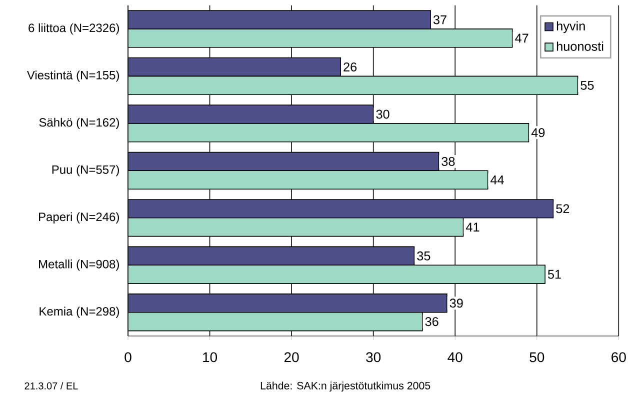 Image resolution: width=636 pixels, height=400 pixels. I want to click on x-tick-label: 40, so click(455, 357).